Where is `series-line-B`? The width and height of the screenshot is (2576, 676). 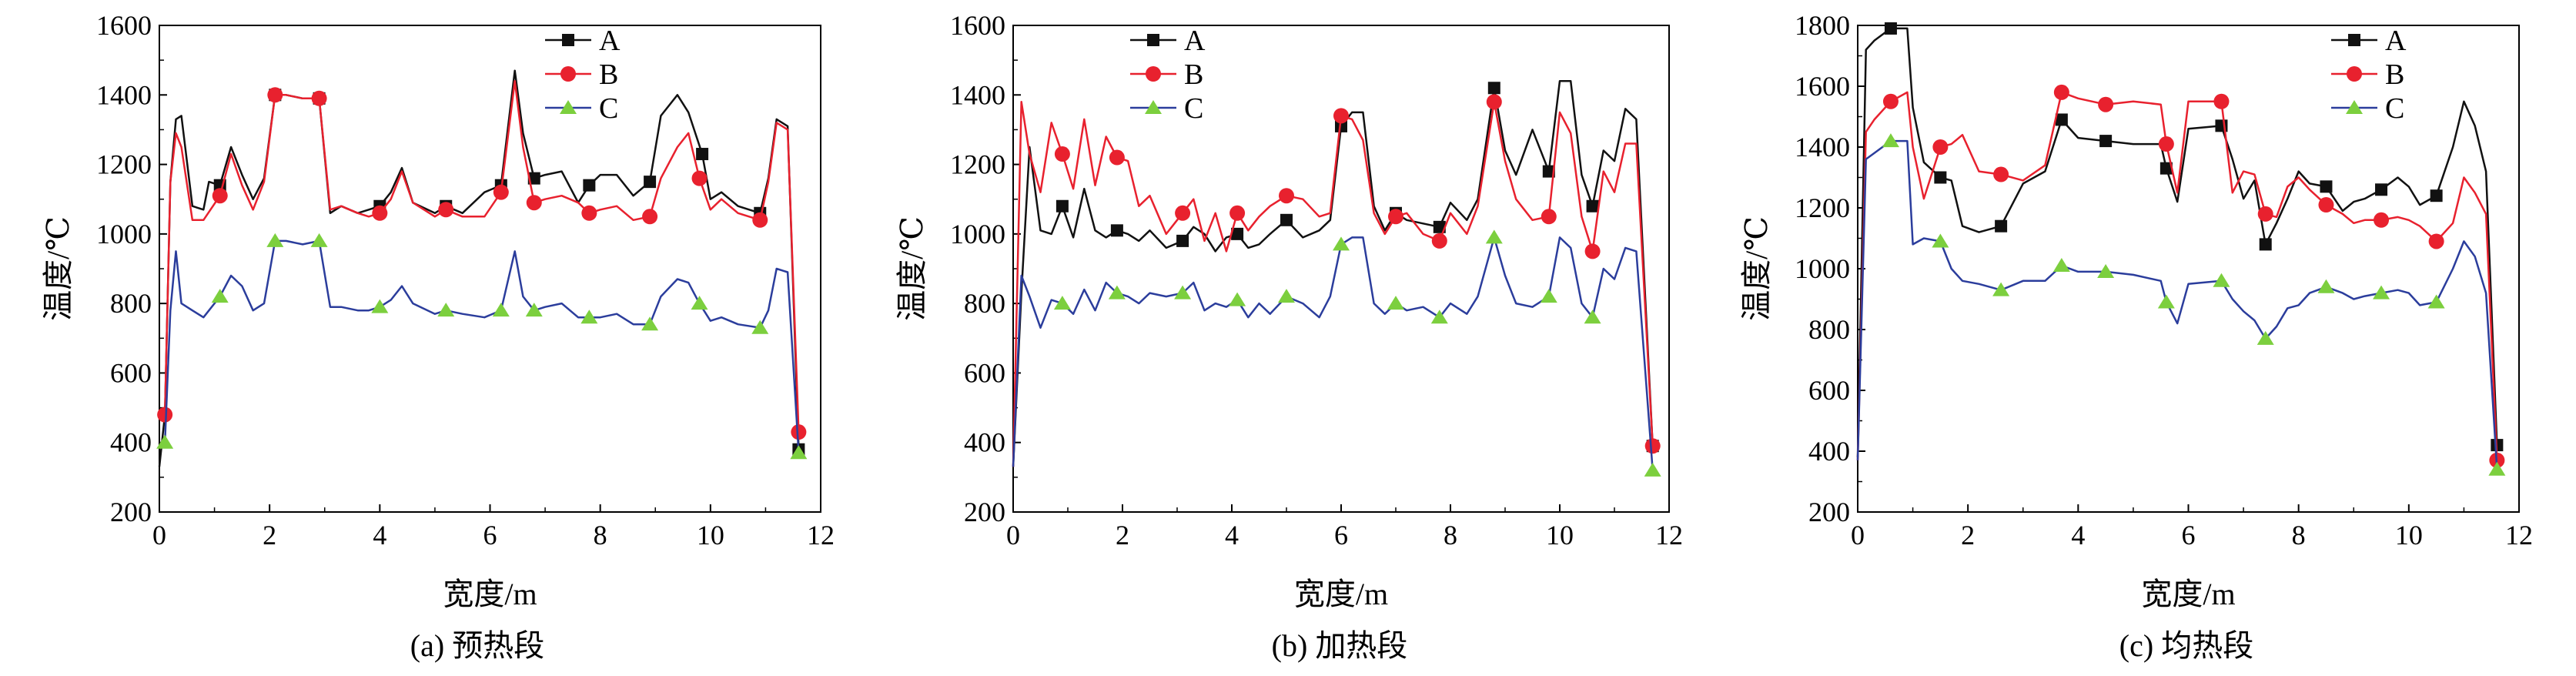
series-line-B is located at coordinates (480, 256).